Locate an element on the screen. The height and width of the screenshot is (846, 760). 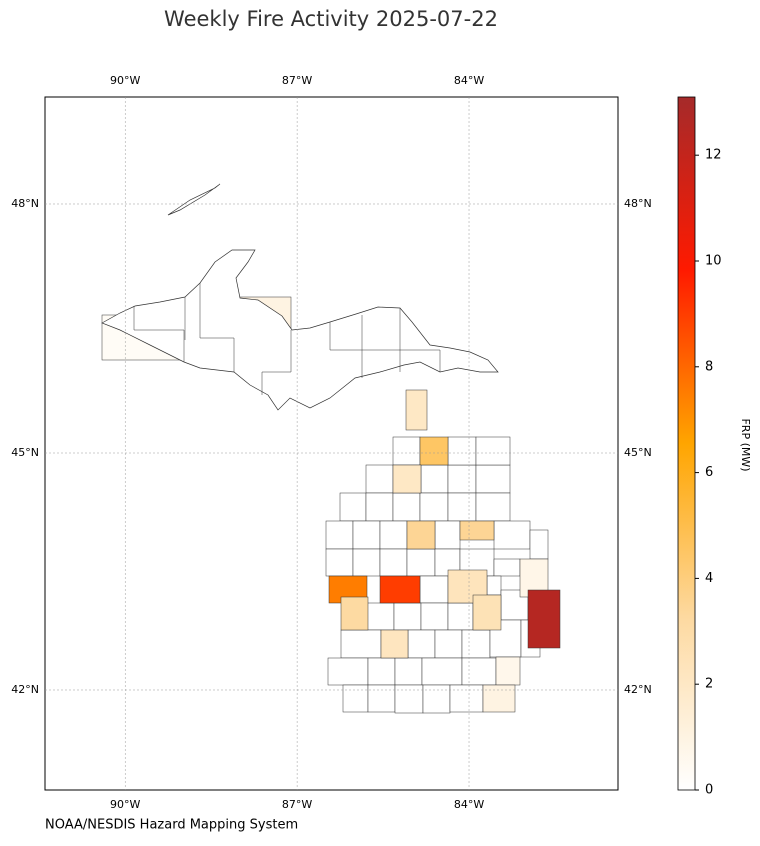
colorbar is located at coordinates (686, 443).